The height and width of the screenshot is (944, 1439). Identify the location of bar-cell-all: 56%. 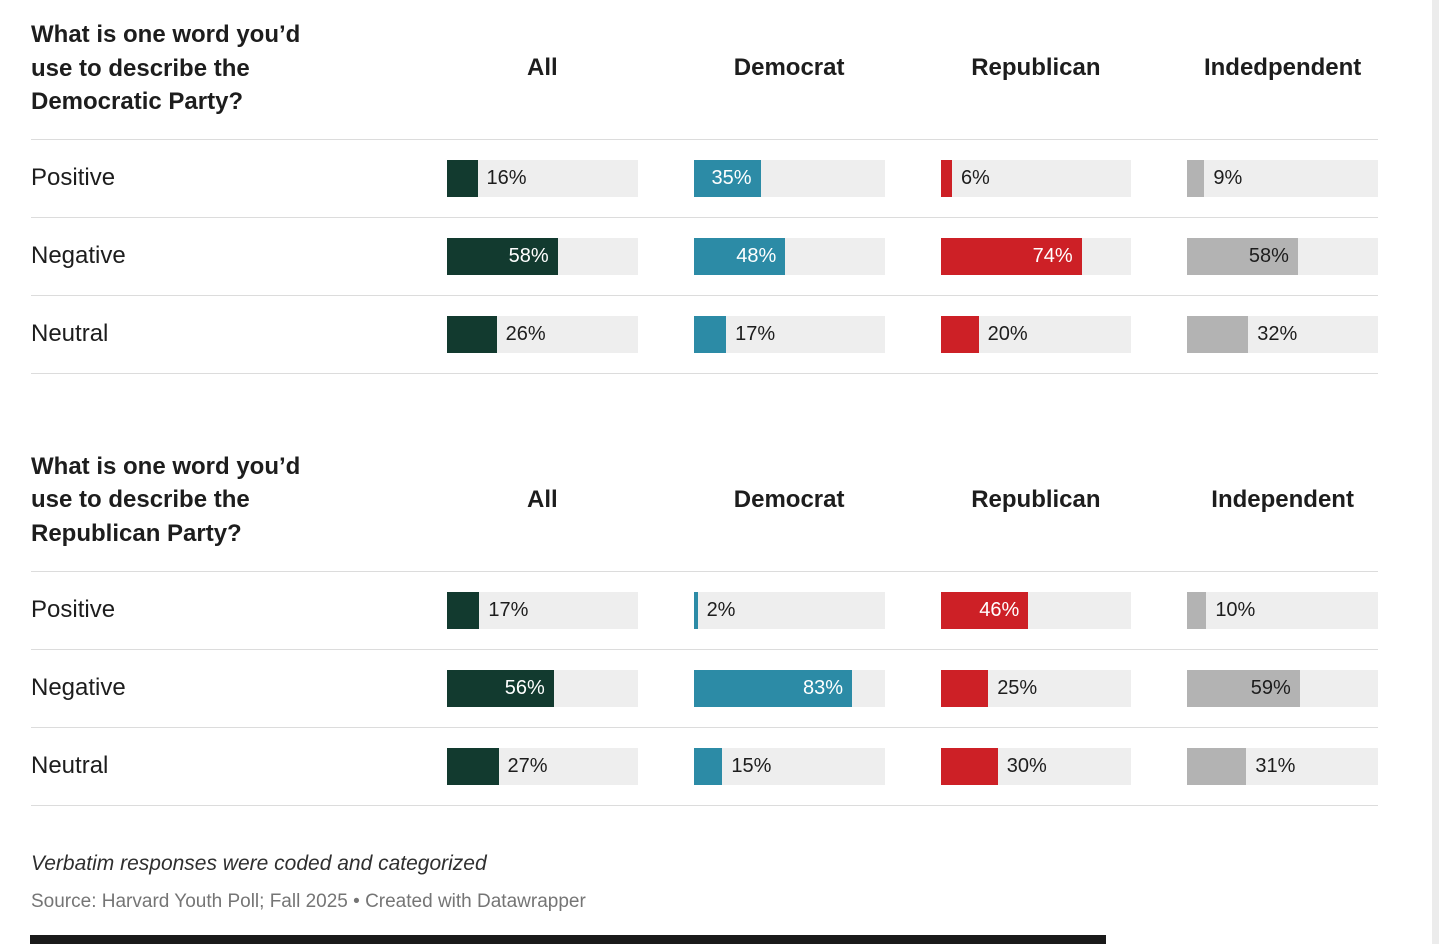
(542, 688).